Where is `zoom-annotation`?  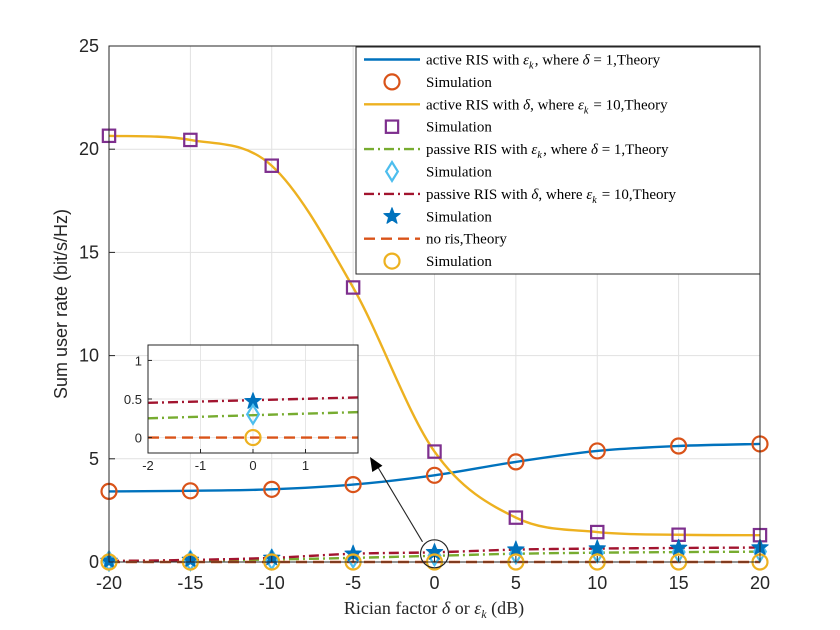
zoom-annotation is located at coordinates (410, 513).